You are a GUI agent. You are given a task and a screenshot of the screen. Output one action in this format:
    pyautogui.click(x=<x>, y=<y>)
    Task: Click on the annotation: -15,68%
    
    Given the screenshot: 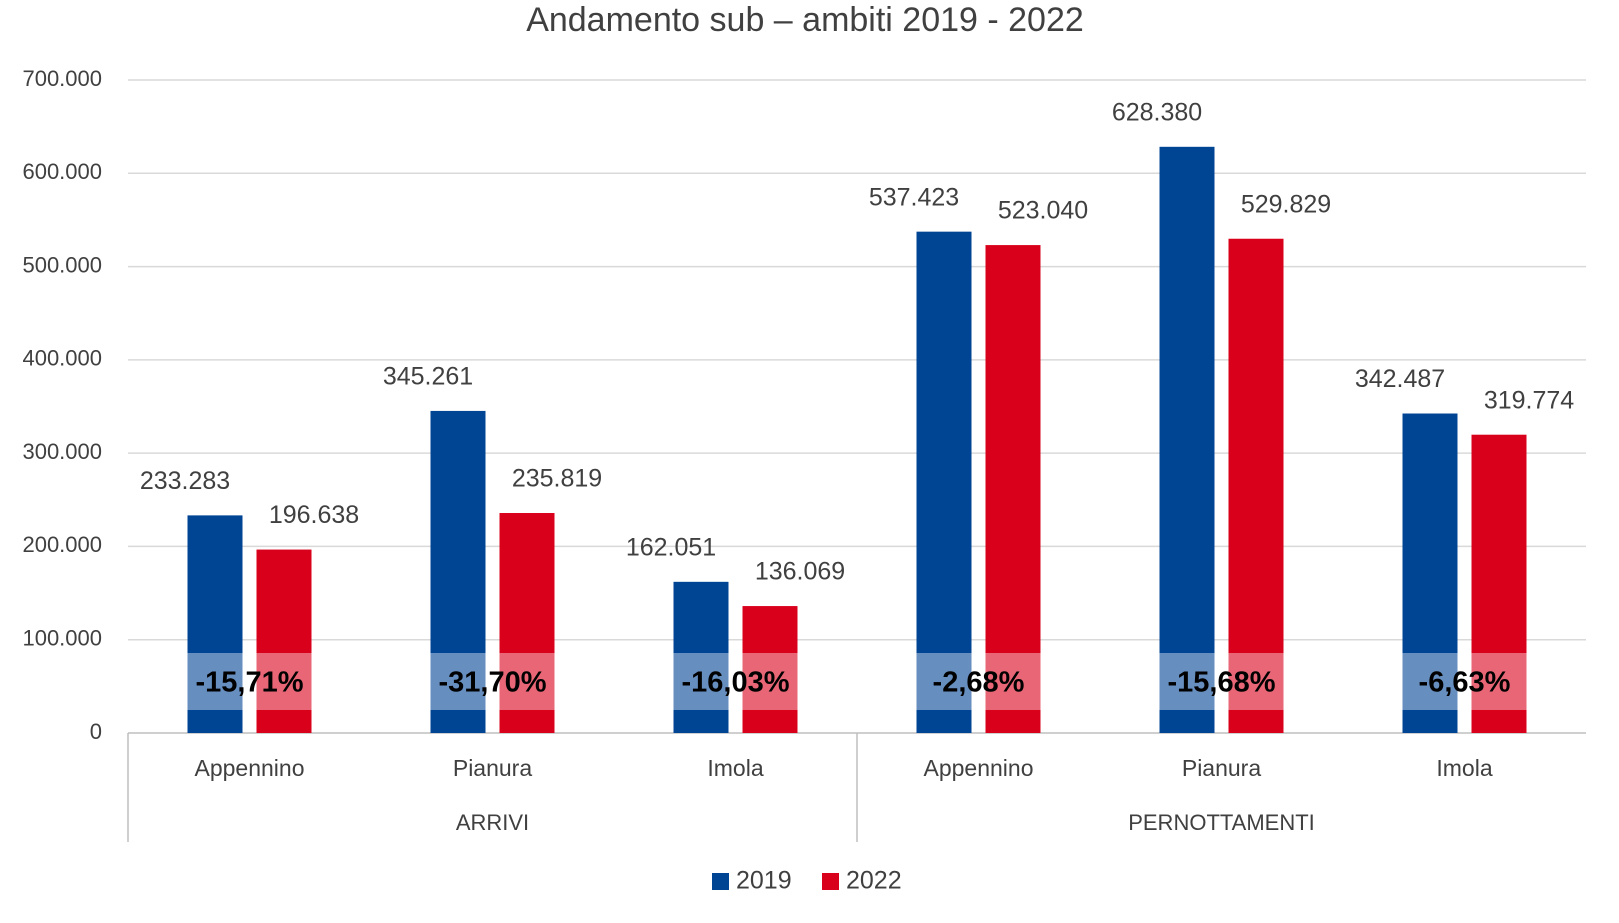 What is the action you would take?
    pyautogui.click(x=1221, y=683)
    